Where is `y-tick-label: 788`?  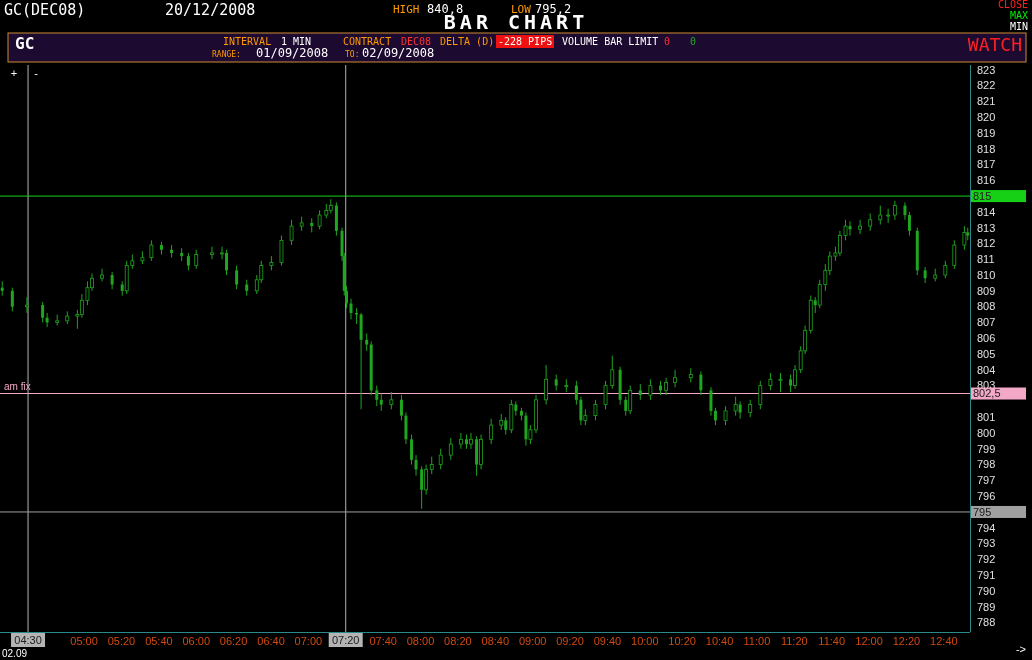 y-tick-label: 788 is located at coordinates (986, 622).